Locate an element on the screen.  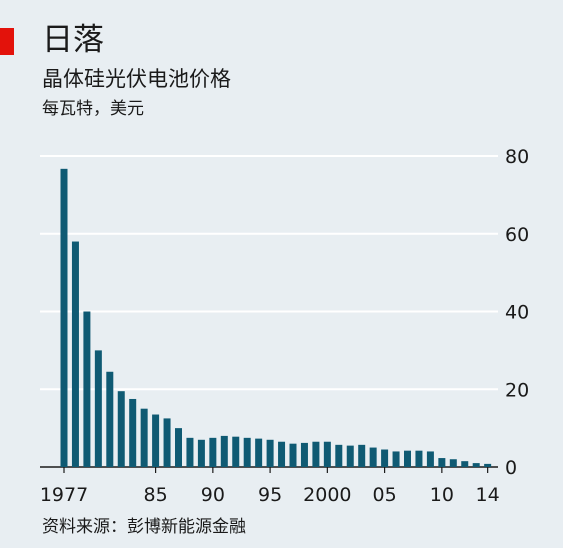
y-tick-label: 80 is located at coordinates (517, 157).